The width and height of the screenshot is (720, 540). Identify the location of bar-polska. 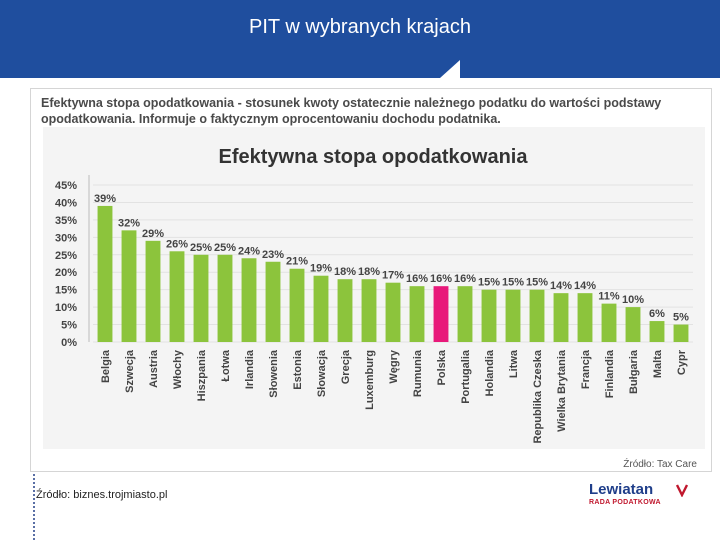
(441, 314).